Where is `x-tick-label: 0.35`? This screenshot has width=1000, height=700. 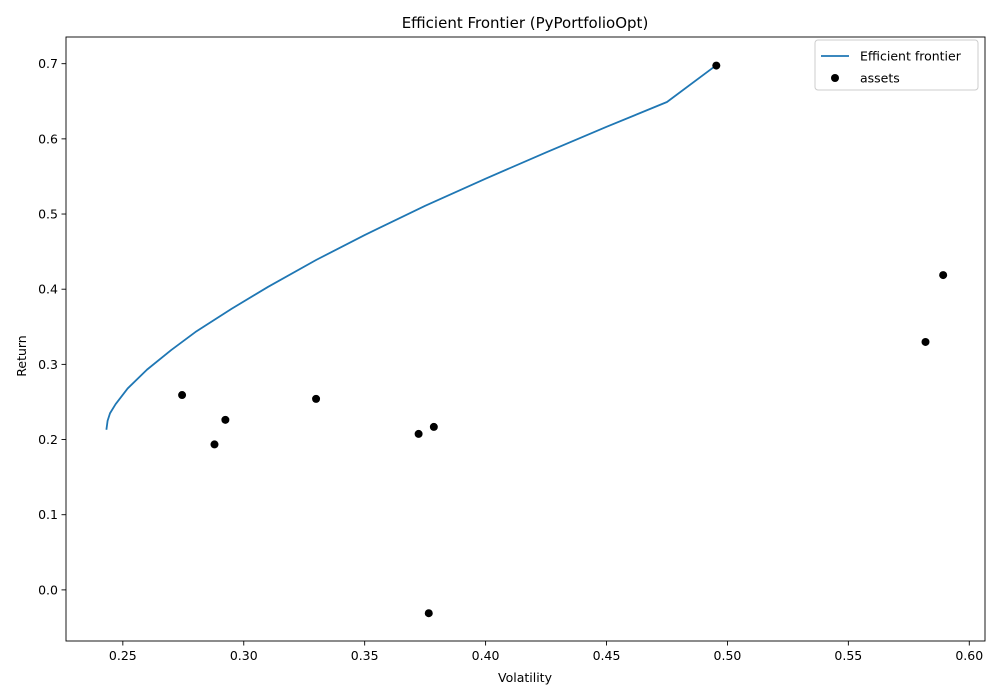 x-tick-label: 0.35 is located at coordinates (365, 655).